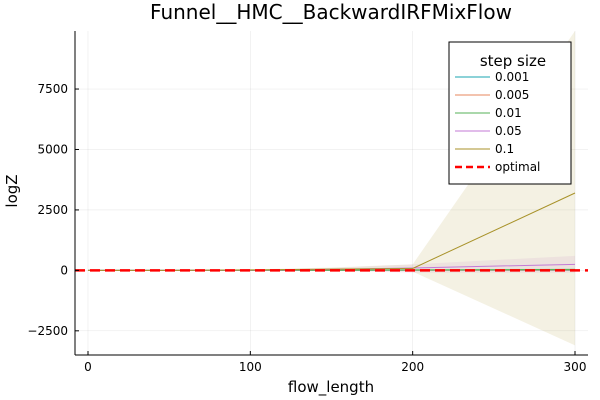 This screenshot has width=600, height=400. What do you see at coordinates (497, 122) in the screenshot?
I see `legend-items: 0.001 0.005 0.01 0.05 0.1 optimal` at bounding box center [497, 122].